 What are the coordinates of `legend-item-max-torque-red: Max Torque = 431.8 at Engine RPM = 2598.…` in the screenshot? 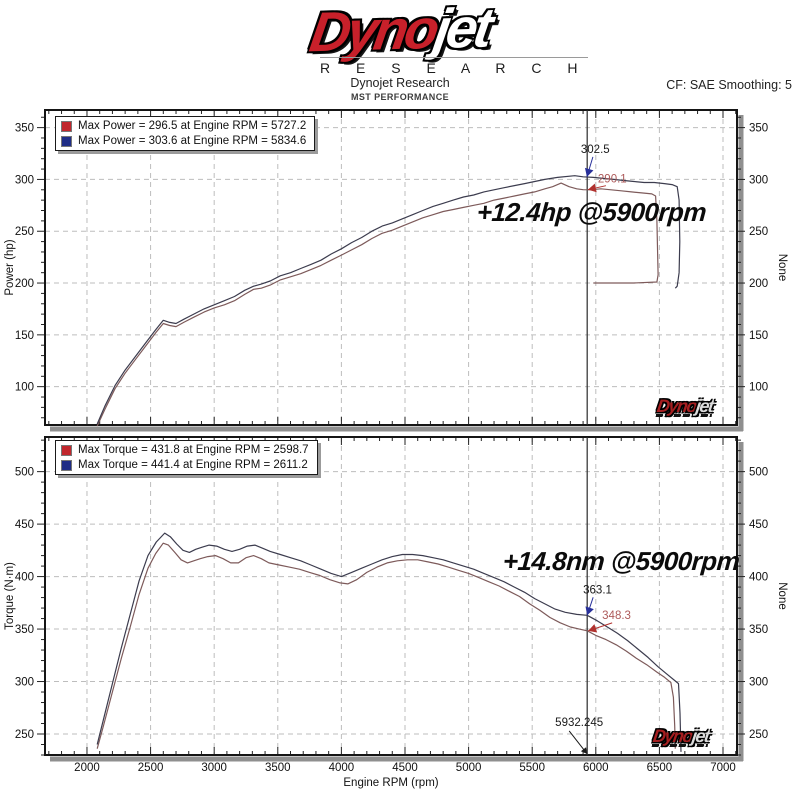 It's located at (185, 450).